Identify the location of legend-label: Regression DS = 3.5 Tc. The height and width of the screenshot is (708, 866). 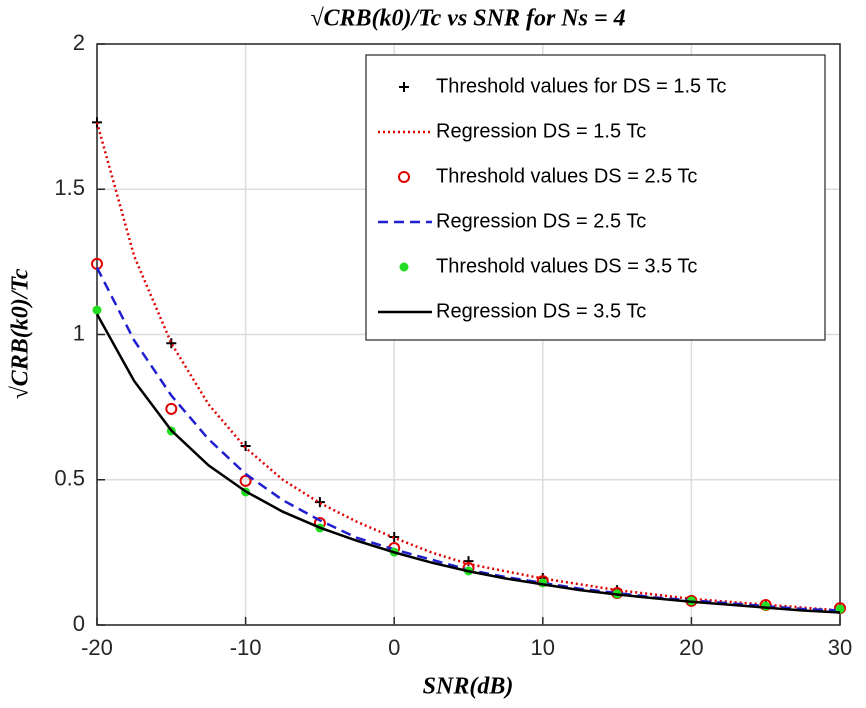
(541, 311).